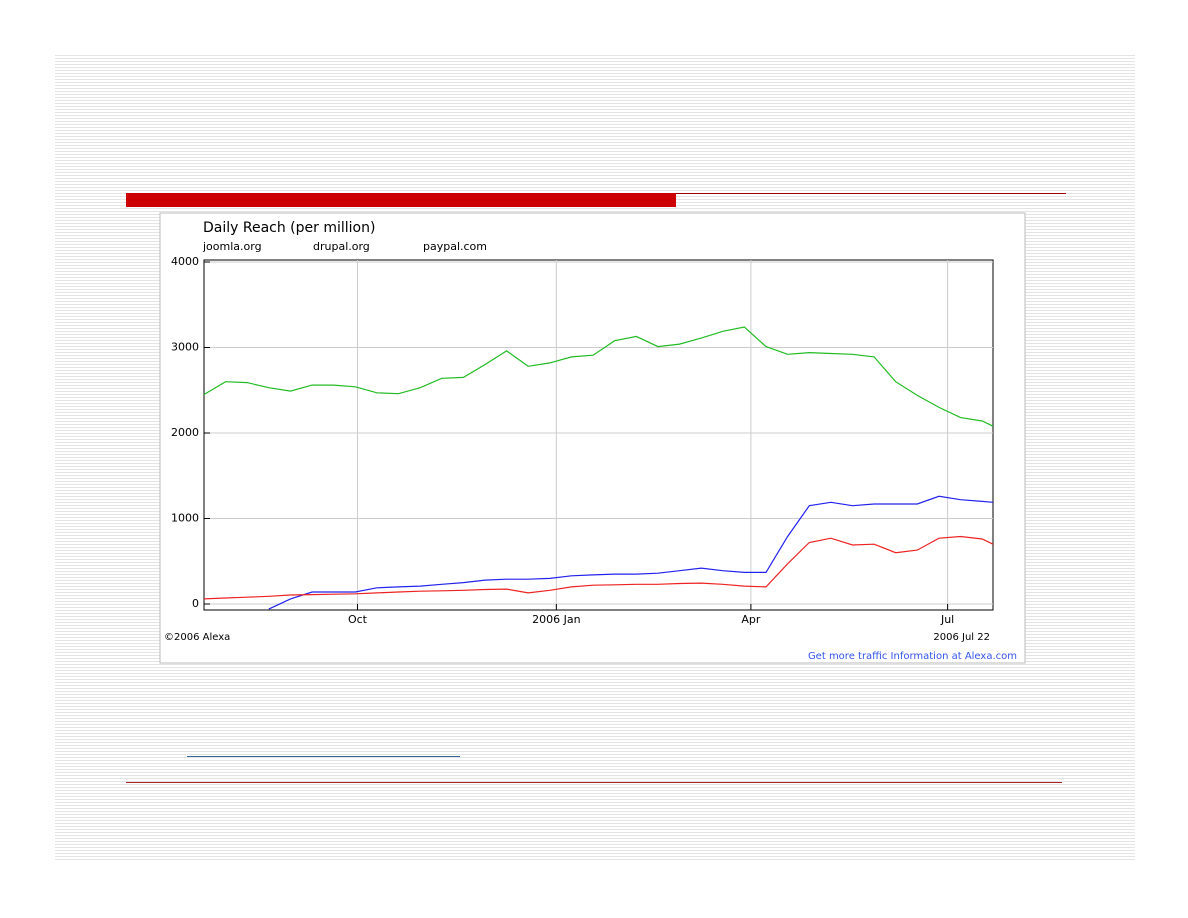 This screenshot has width=1188, height=918. Describe the element at coordinates (185, 432) in the screenshot. I see `y-tick-label: 2000` at that location.